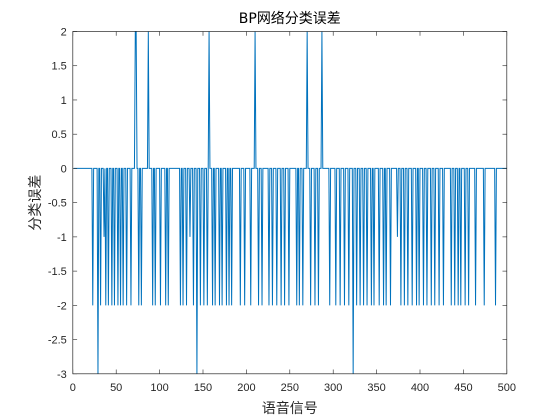 This screenshot has width=560, height=420. I want to click on y-tick-label: 1, so click(64, 101).